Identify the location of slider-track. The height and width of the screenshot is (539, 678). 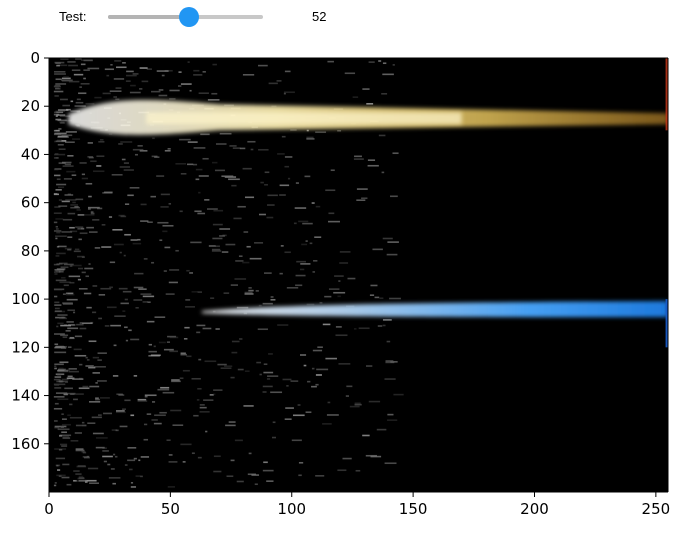
(185, 17).